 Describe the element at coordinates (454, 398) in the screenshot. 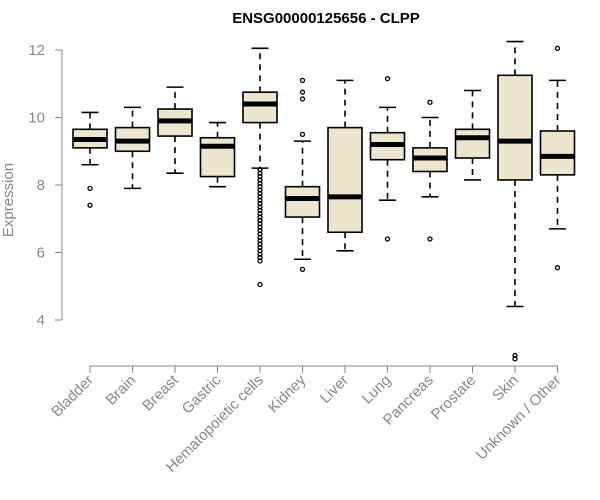

I see `x-tick-label: Prostate` at that location.